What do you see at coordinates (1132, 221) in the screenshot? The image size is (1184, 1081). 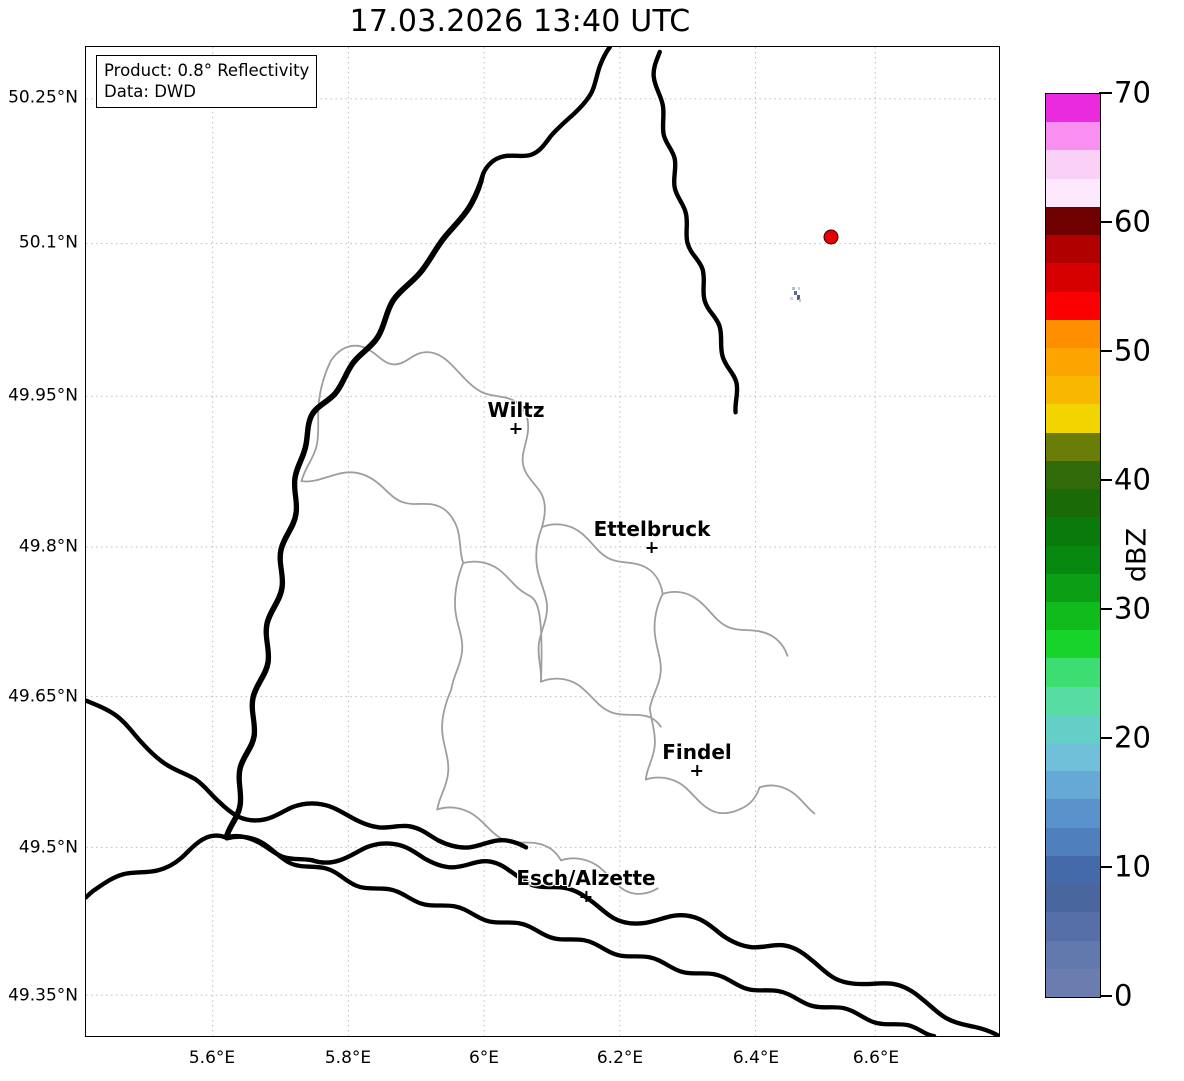 I see `colorbar-tick-label: 60` at bounding box center [1132, 221].